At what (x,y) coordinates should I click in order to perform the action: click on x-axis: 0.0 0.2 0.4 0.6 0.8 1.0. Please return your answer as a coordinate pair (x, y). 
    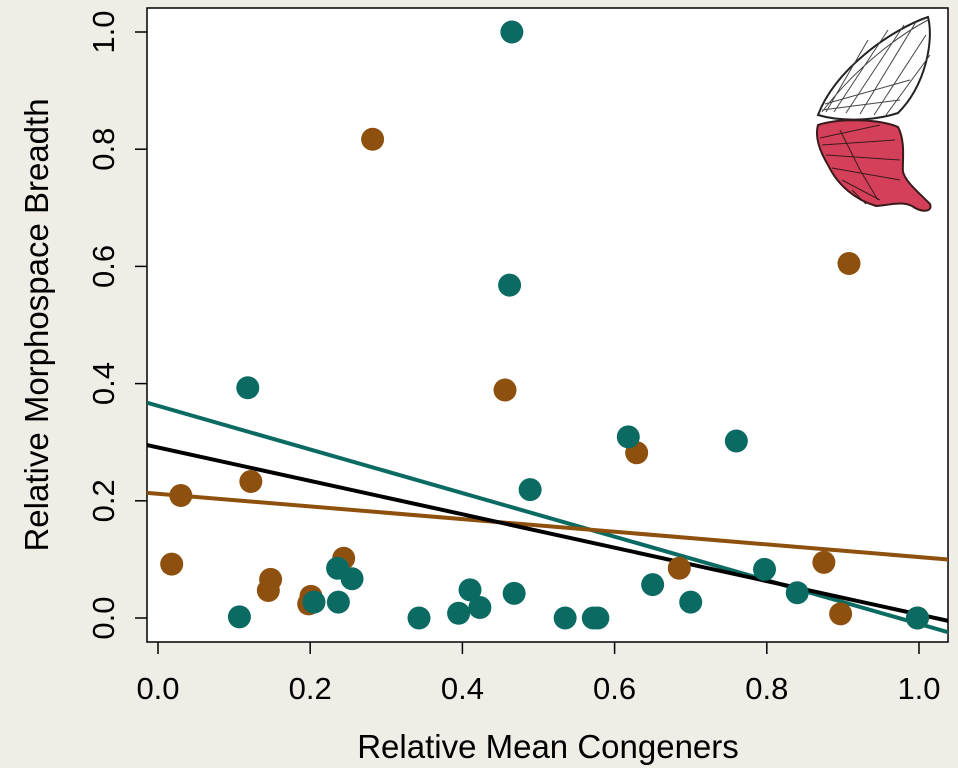
    Looking at the image, I should click on (538, 674).